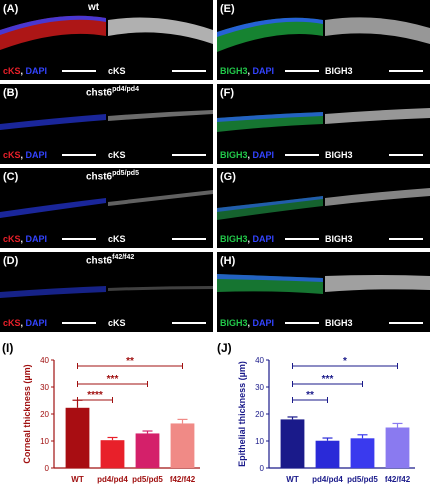  Describe the element at coordinates (11, 261) in the screenshot. I see `panel-label: (D)` at that location.